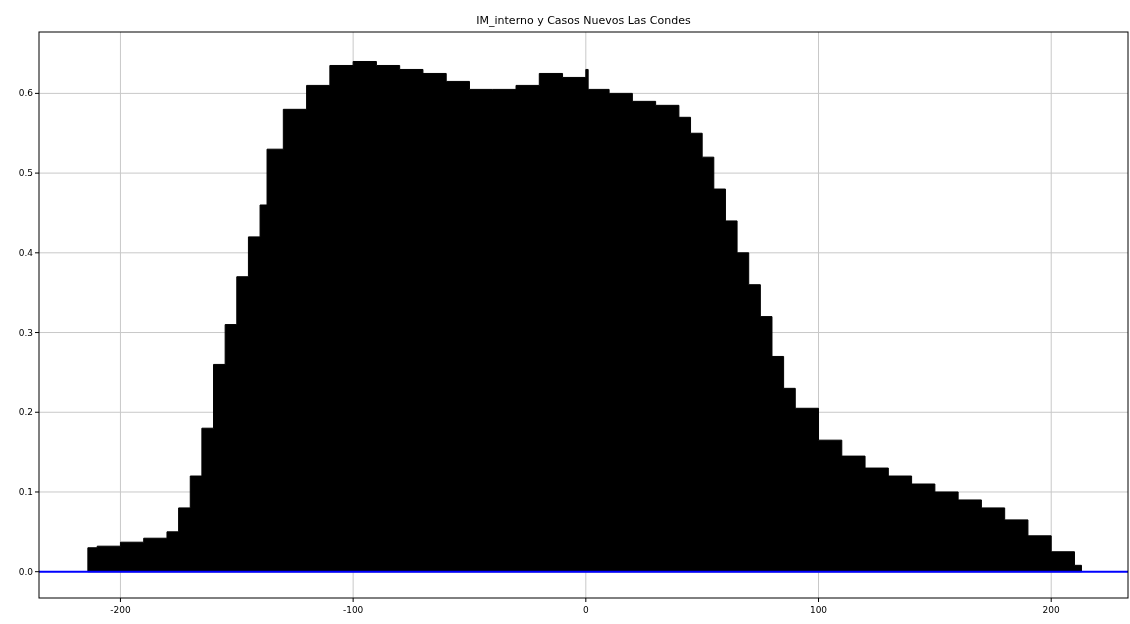 The height and width of the screenshot is (624, 1130). What do you see at coordinates (26, 93) in the screenshot?
I see `y-tick-label: 0.6` at bounding box center [26, 93].